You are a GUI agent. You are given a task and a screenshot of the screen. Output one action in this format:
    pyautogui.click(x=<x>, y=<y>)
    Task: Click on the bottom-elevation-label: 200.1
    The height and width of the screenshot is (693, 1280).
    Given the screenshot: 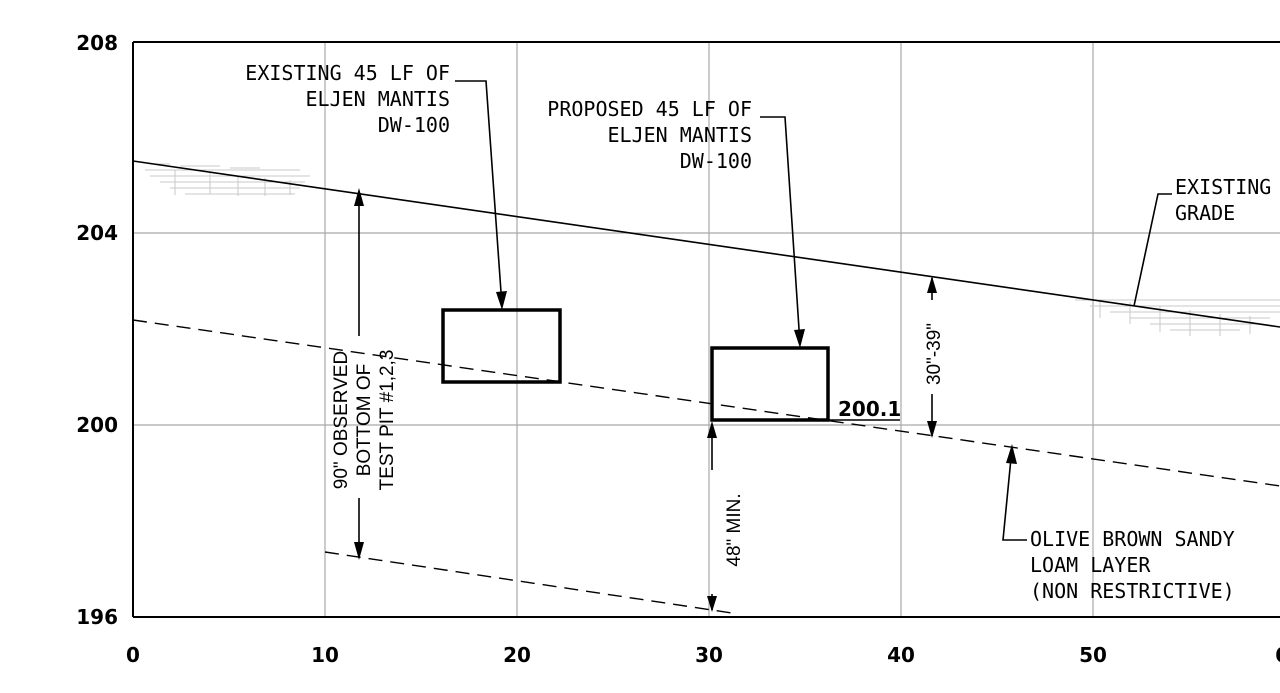 What is the action you would take?
    pyautogui.click(x=869, y=409)
    